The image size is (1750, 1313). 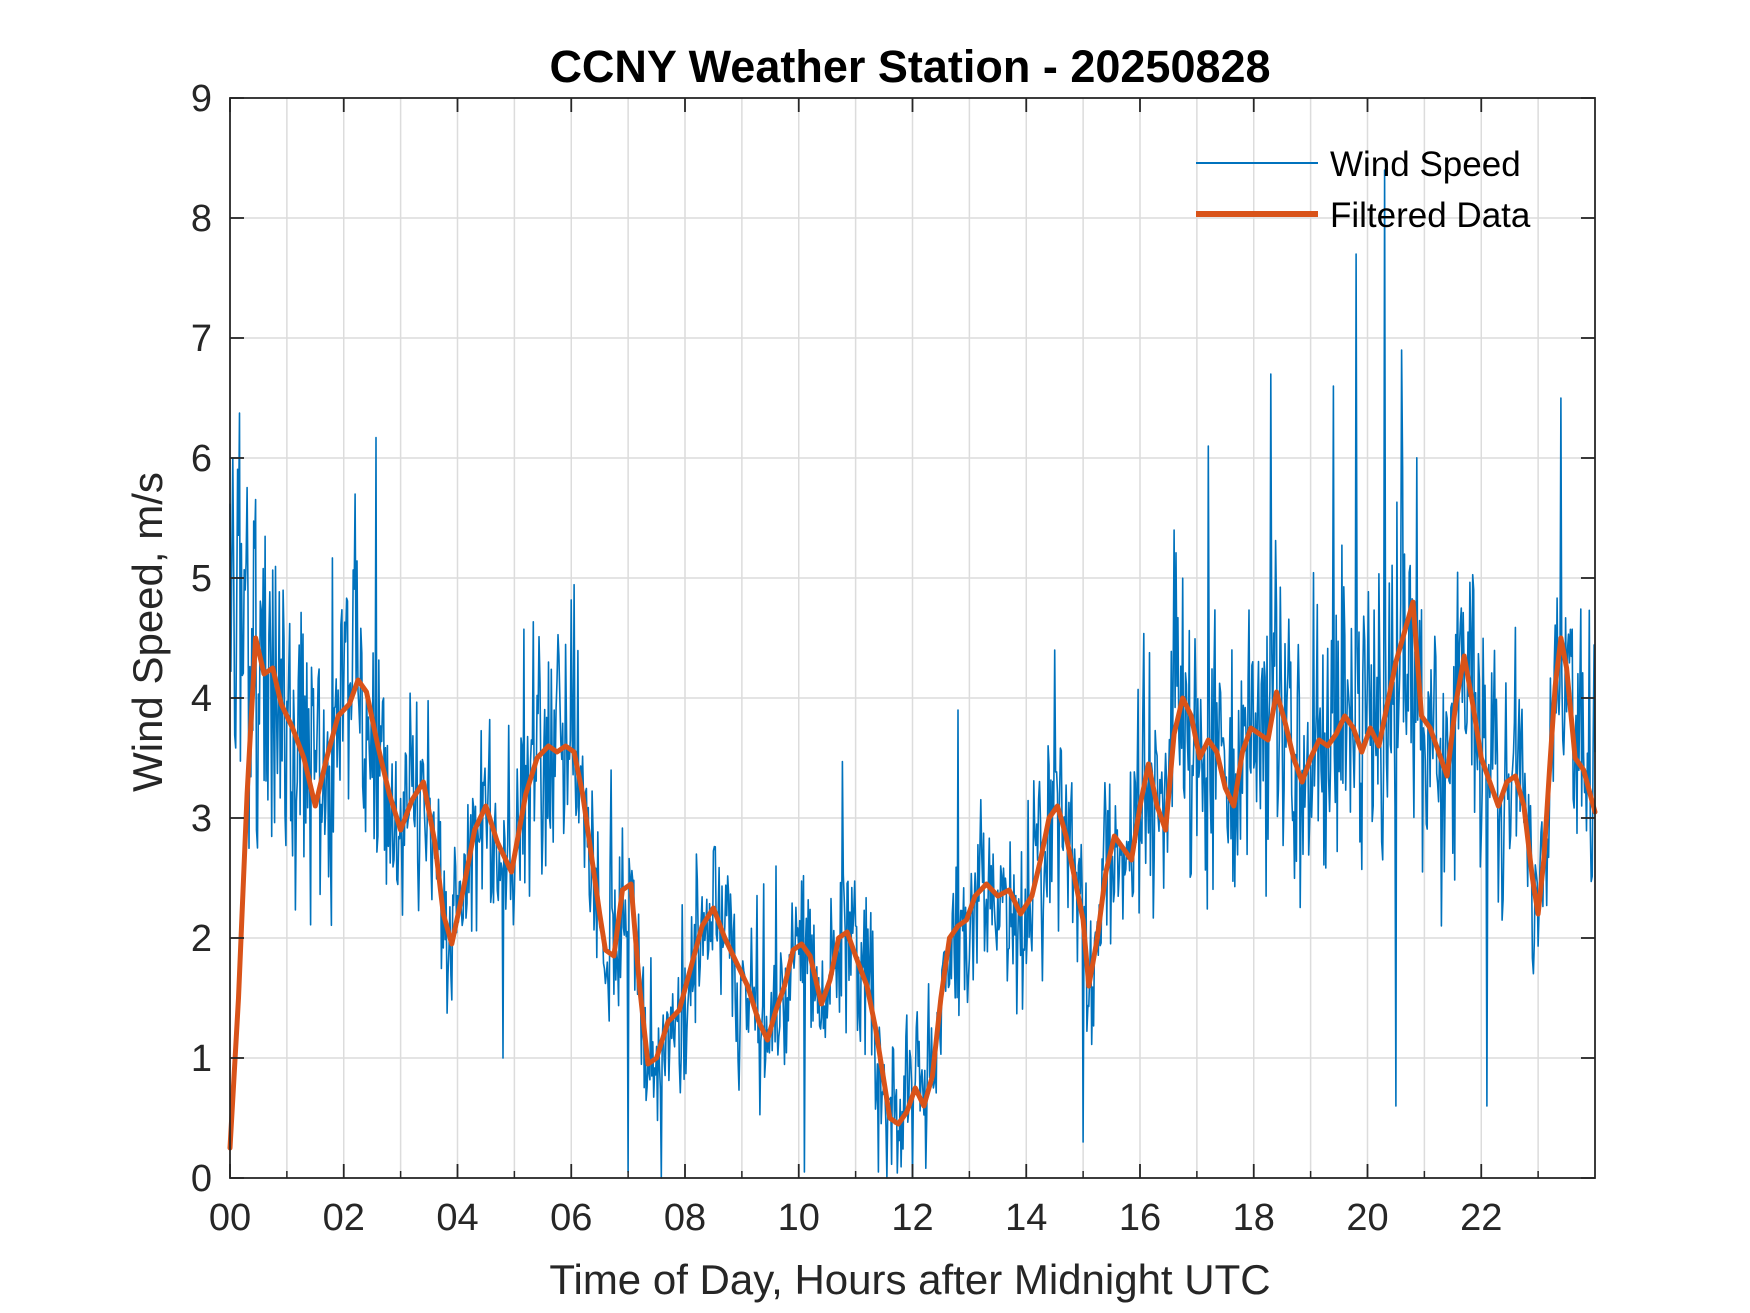 What do you see at coordinates (909, 66) in the screenshot?
I see `chart-title: CCNY Weather Station - 20250828` at bounding box center [909, 66].